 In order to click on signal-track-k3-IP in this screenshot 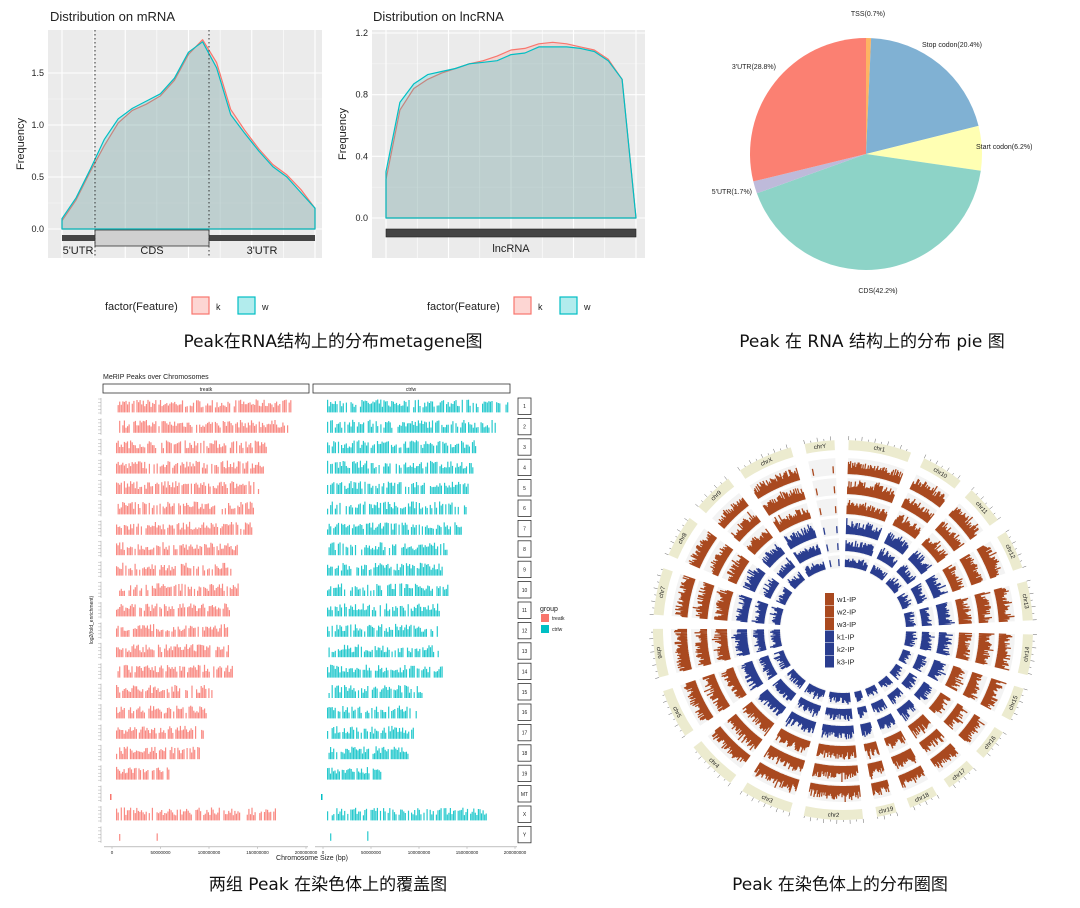, I will do `click(796, 678)`.